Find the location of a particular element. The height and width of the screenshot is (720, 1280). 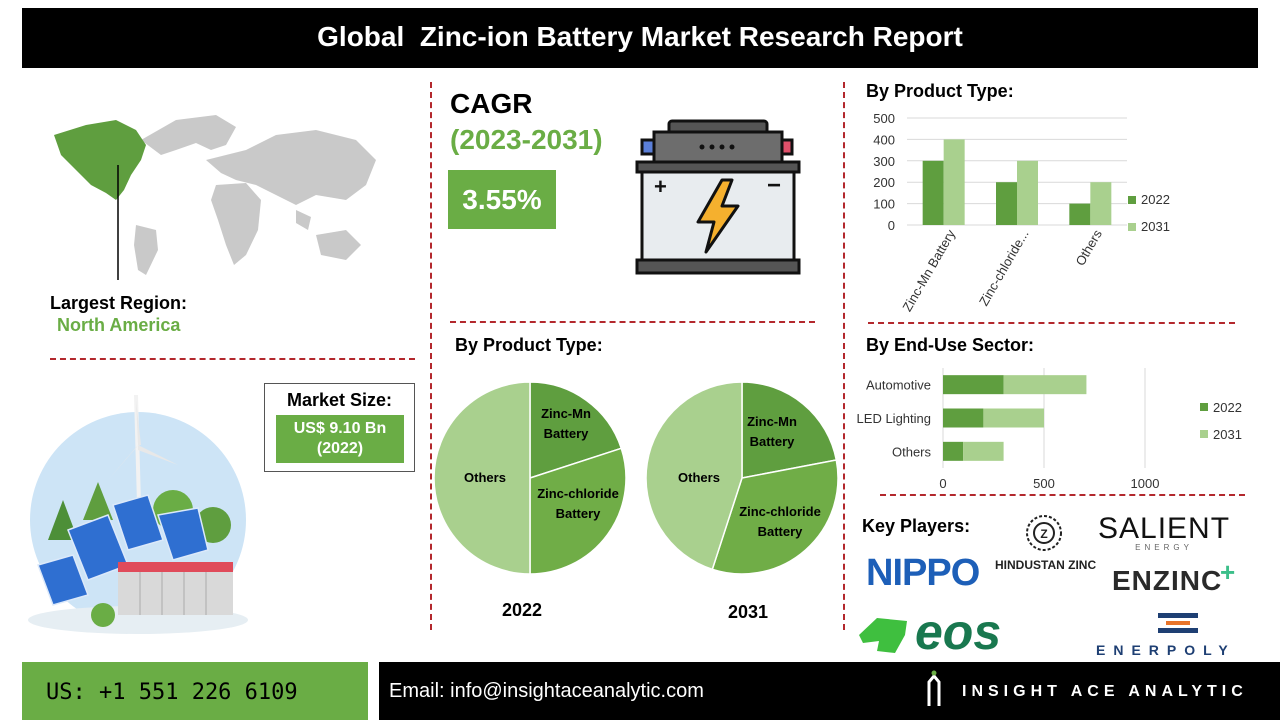

y-tick-label: 500 is located at coordinates (884, 118).